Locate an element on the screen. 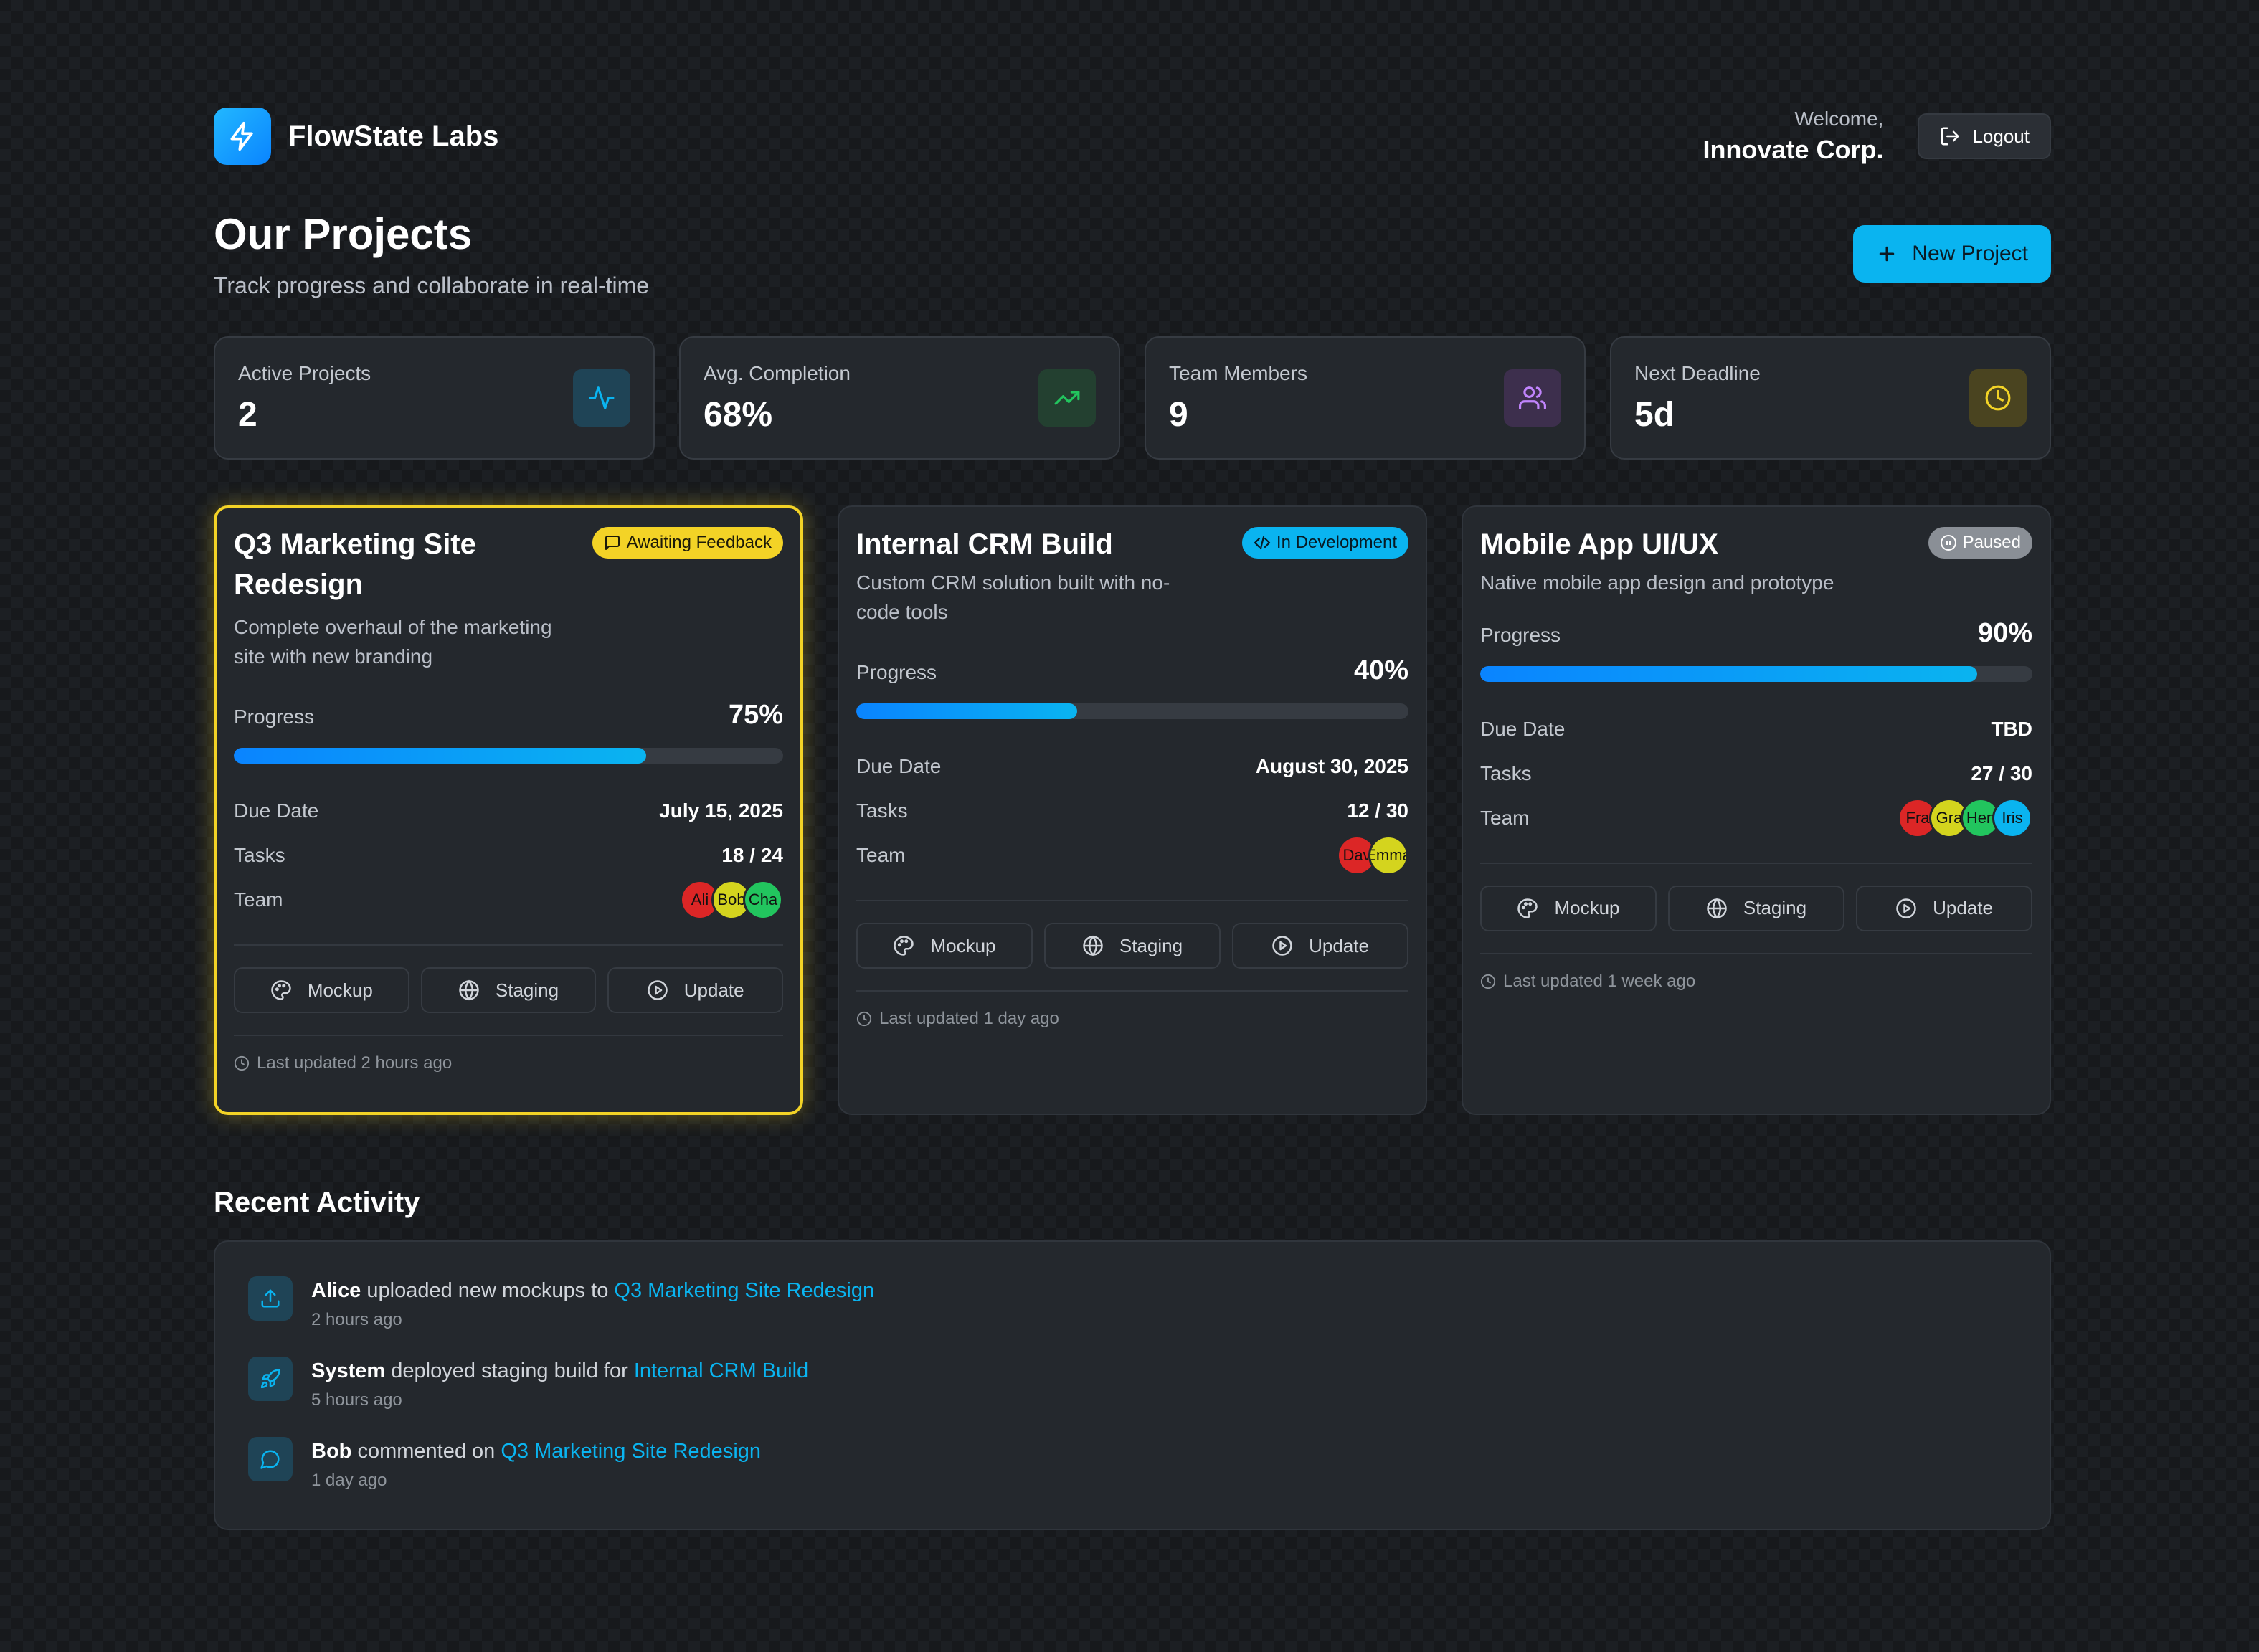 The height and width of the screenshot is (1652, 2259). avatar: Gra is located at coordinates (1949, 817).